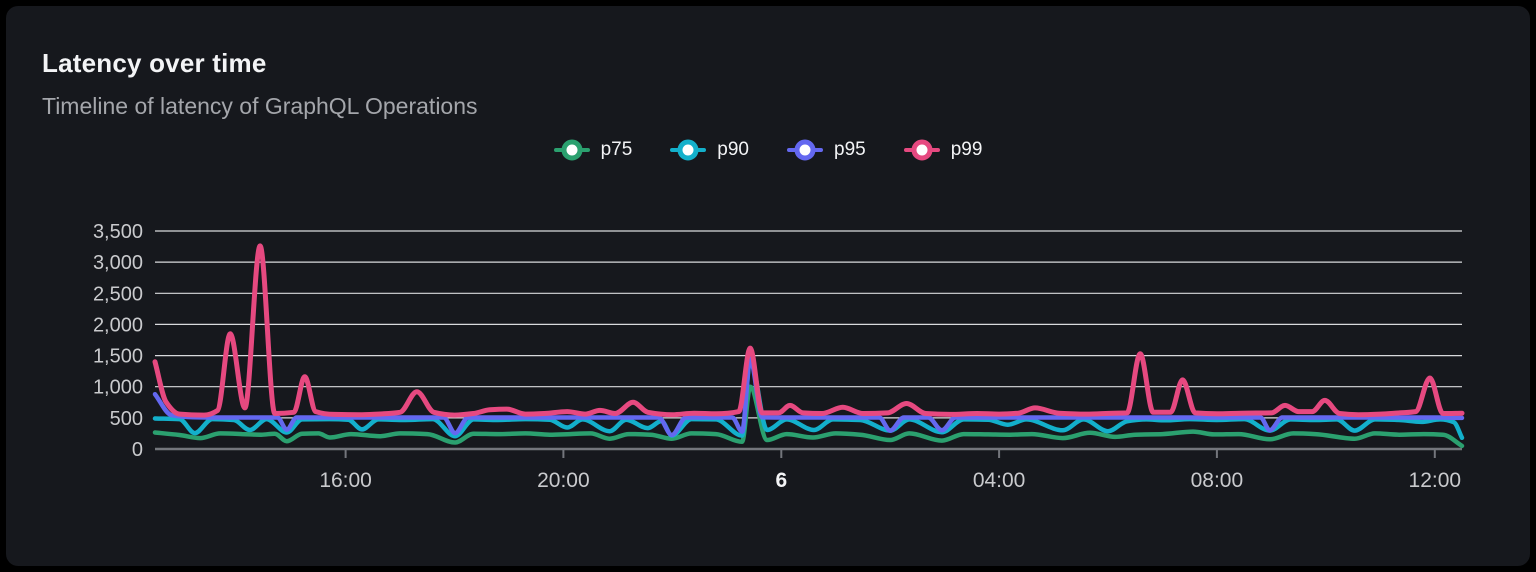 This screenshot has height=572, width=1536. Describe the element at coordinates (709, 150) in the screenshot. I see `legend-item-p90: p90` at that location.